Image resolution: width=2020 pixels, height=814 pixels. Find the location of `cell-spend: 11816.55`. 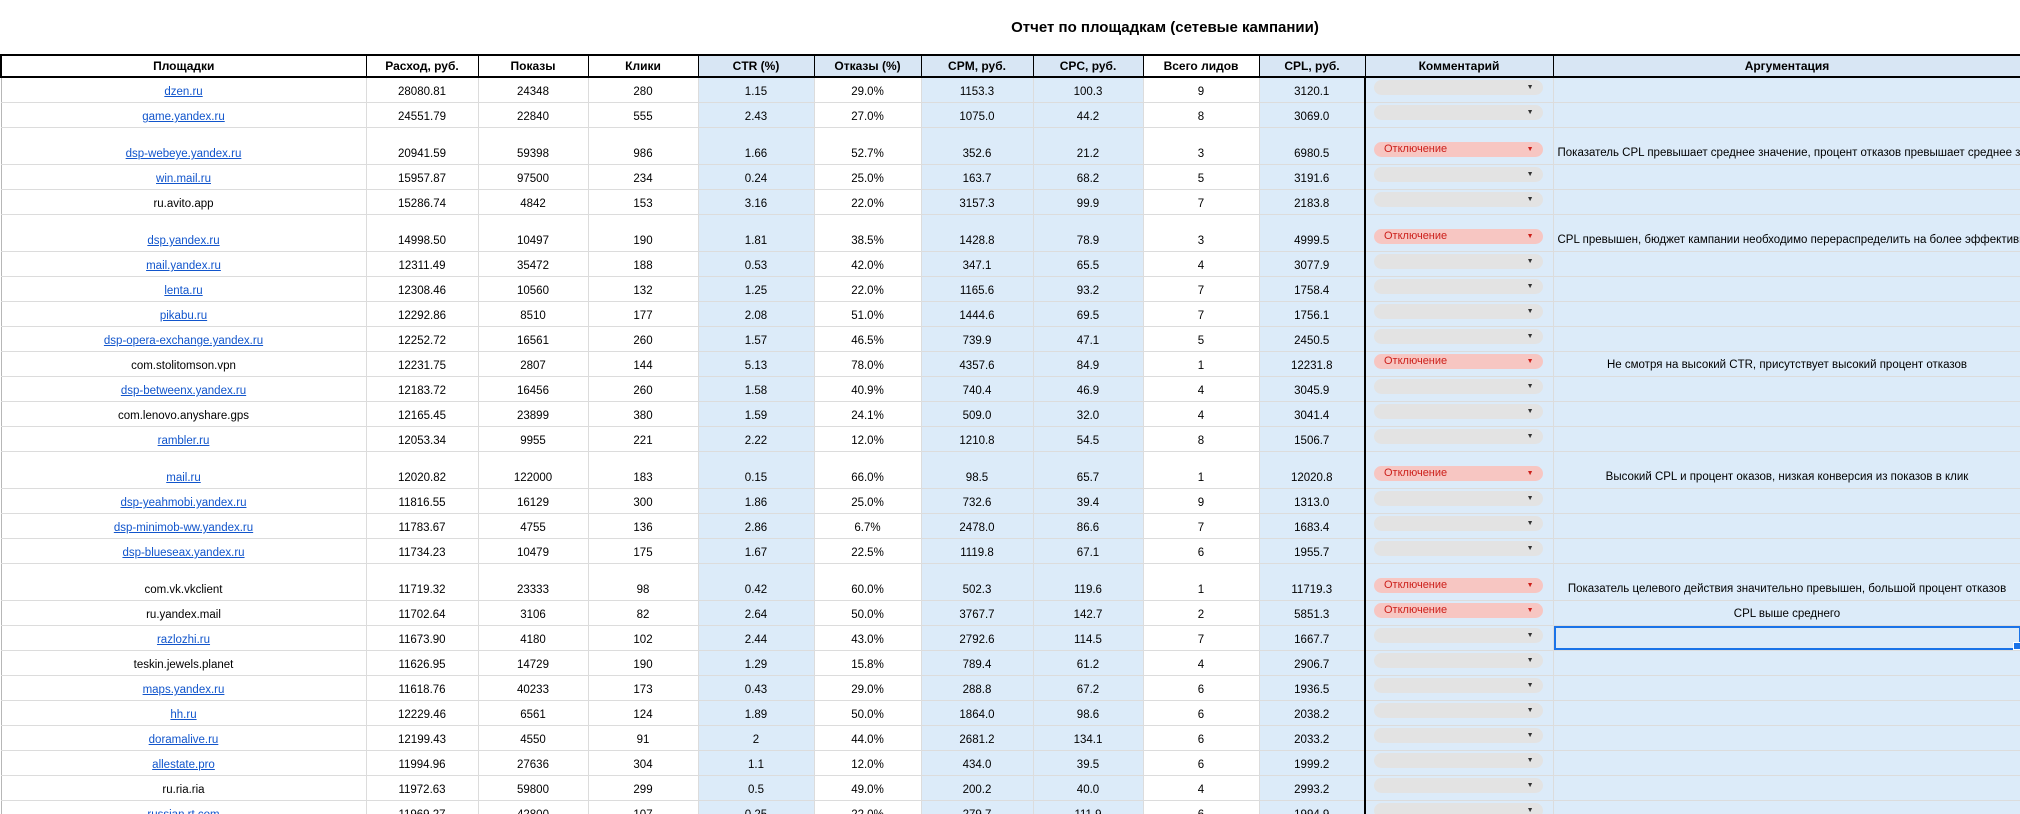

cell-spend: 11816.55 is located at coordinates (422, 501).